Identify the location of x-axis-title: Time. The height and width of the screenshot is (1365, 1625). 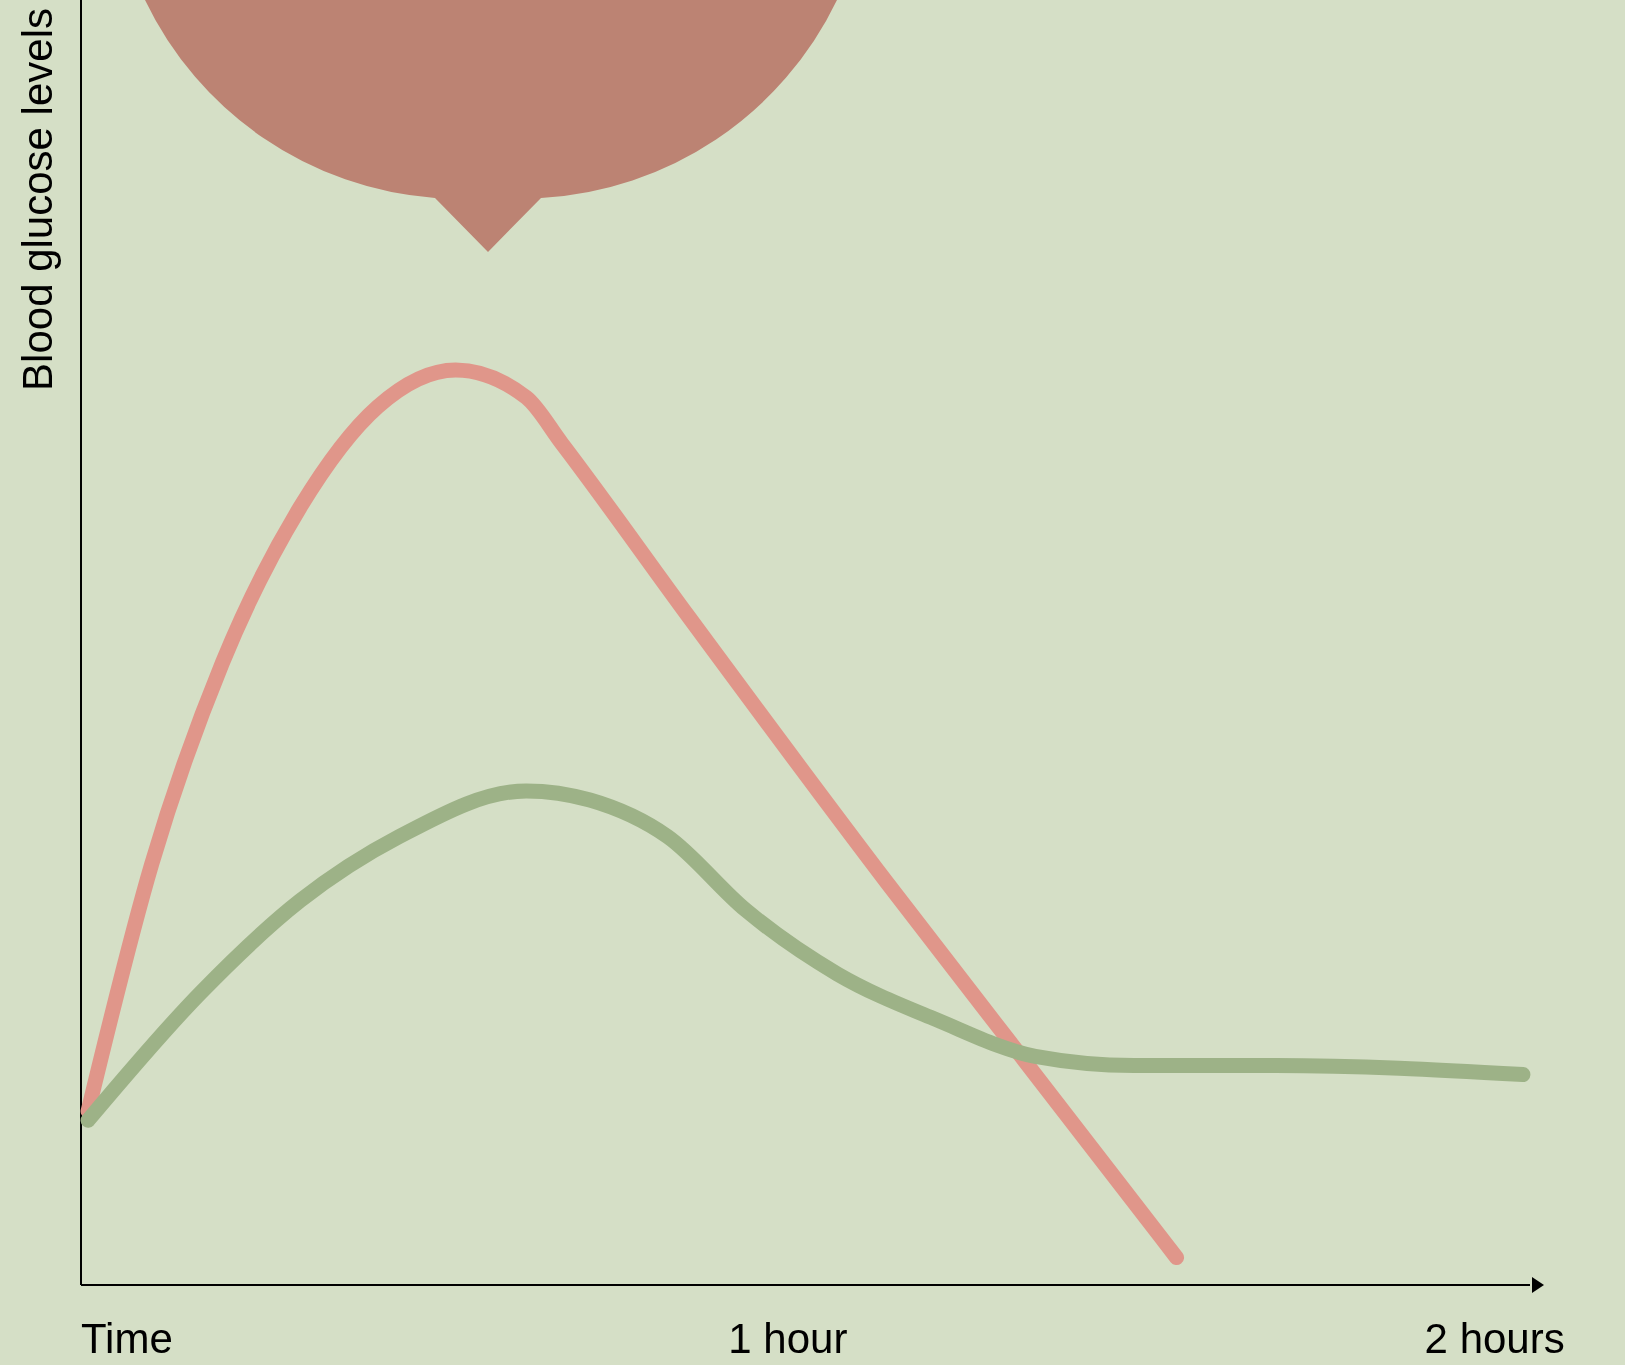
(127, 1338).